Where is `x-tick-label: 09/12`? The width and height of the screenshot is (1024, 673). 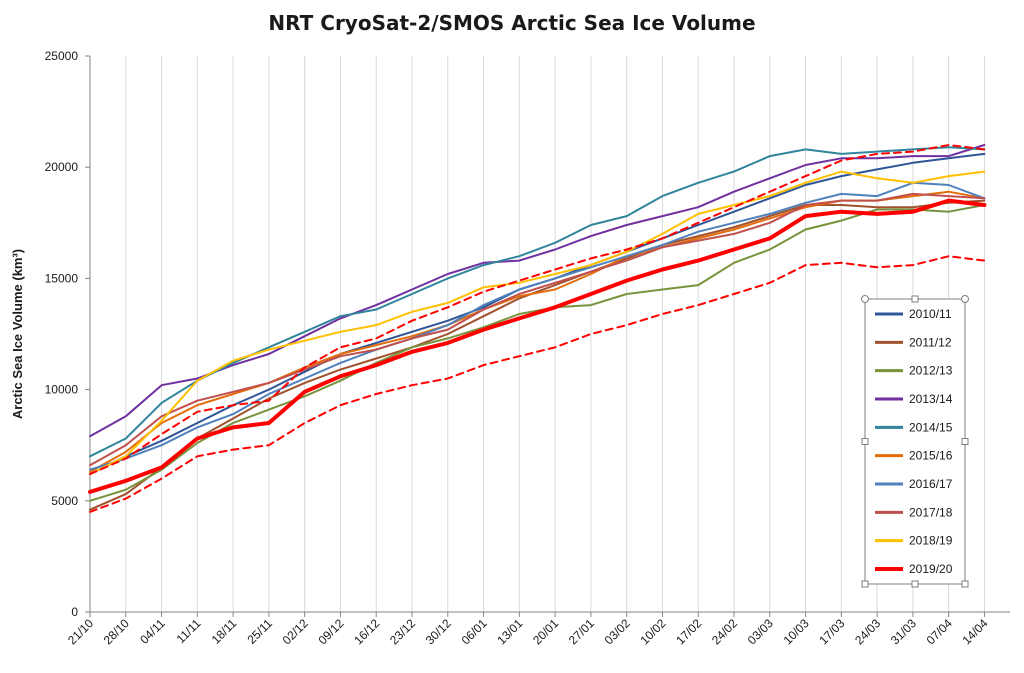 x-tick-label: 09/12 is located at coordinates (330, 631).